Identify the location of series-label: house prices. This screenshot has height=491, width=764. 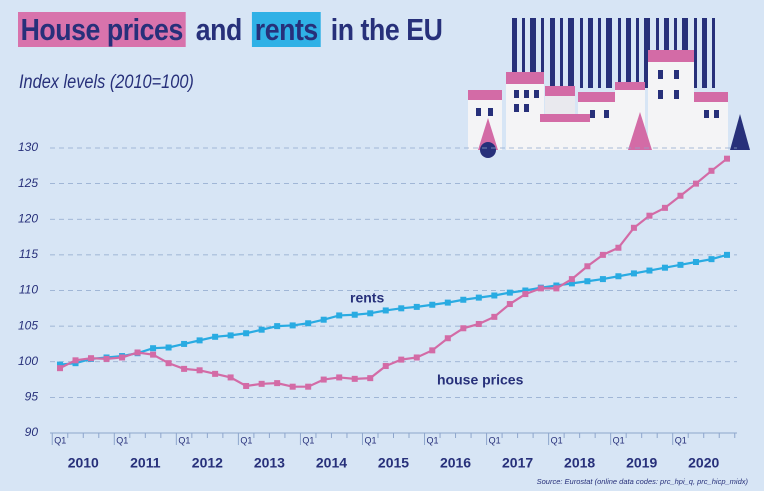
(480, 380).